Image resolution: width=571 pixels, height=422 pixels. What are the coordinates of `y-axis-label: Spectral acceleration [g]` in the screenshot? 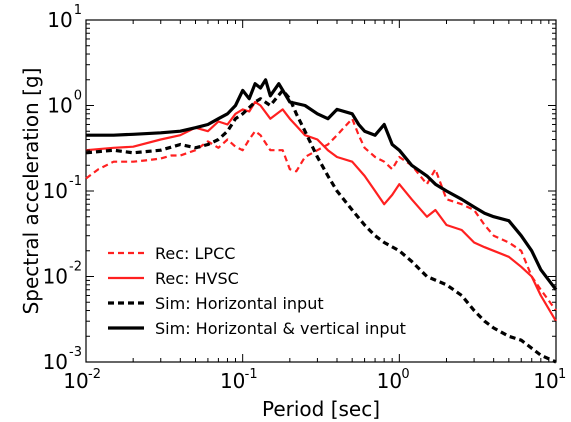 It's located at (31, 191).